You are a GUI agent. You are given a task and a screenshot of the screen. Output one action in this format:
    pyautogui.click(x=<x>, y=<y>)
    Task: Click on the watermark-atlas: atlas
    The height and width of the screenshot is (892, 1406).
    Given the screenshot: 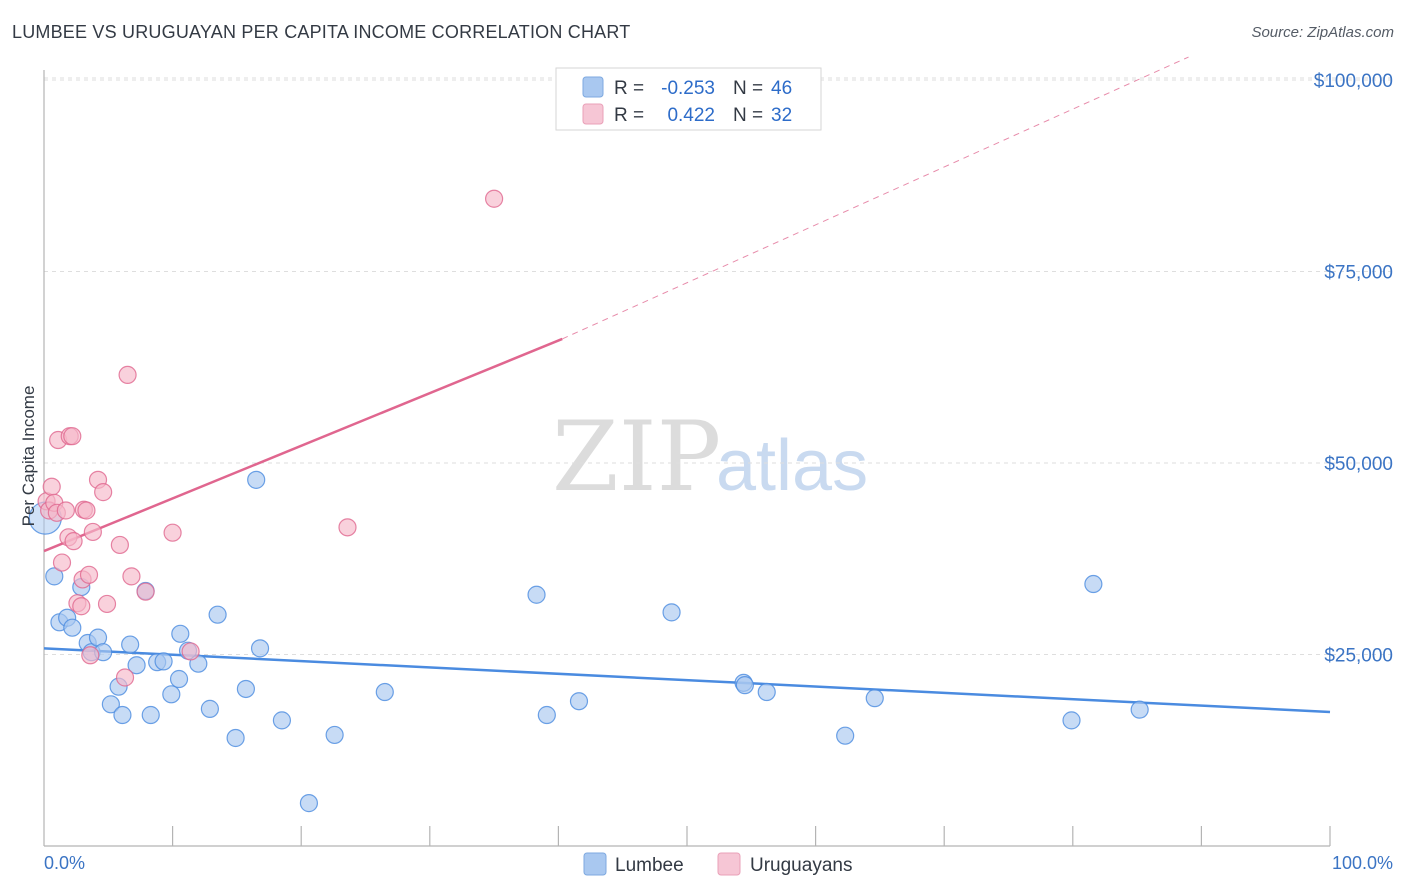 What is the action you would take?
    pyautogui.click(x=792, y=466)
    